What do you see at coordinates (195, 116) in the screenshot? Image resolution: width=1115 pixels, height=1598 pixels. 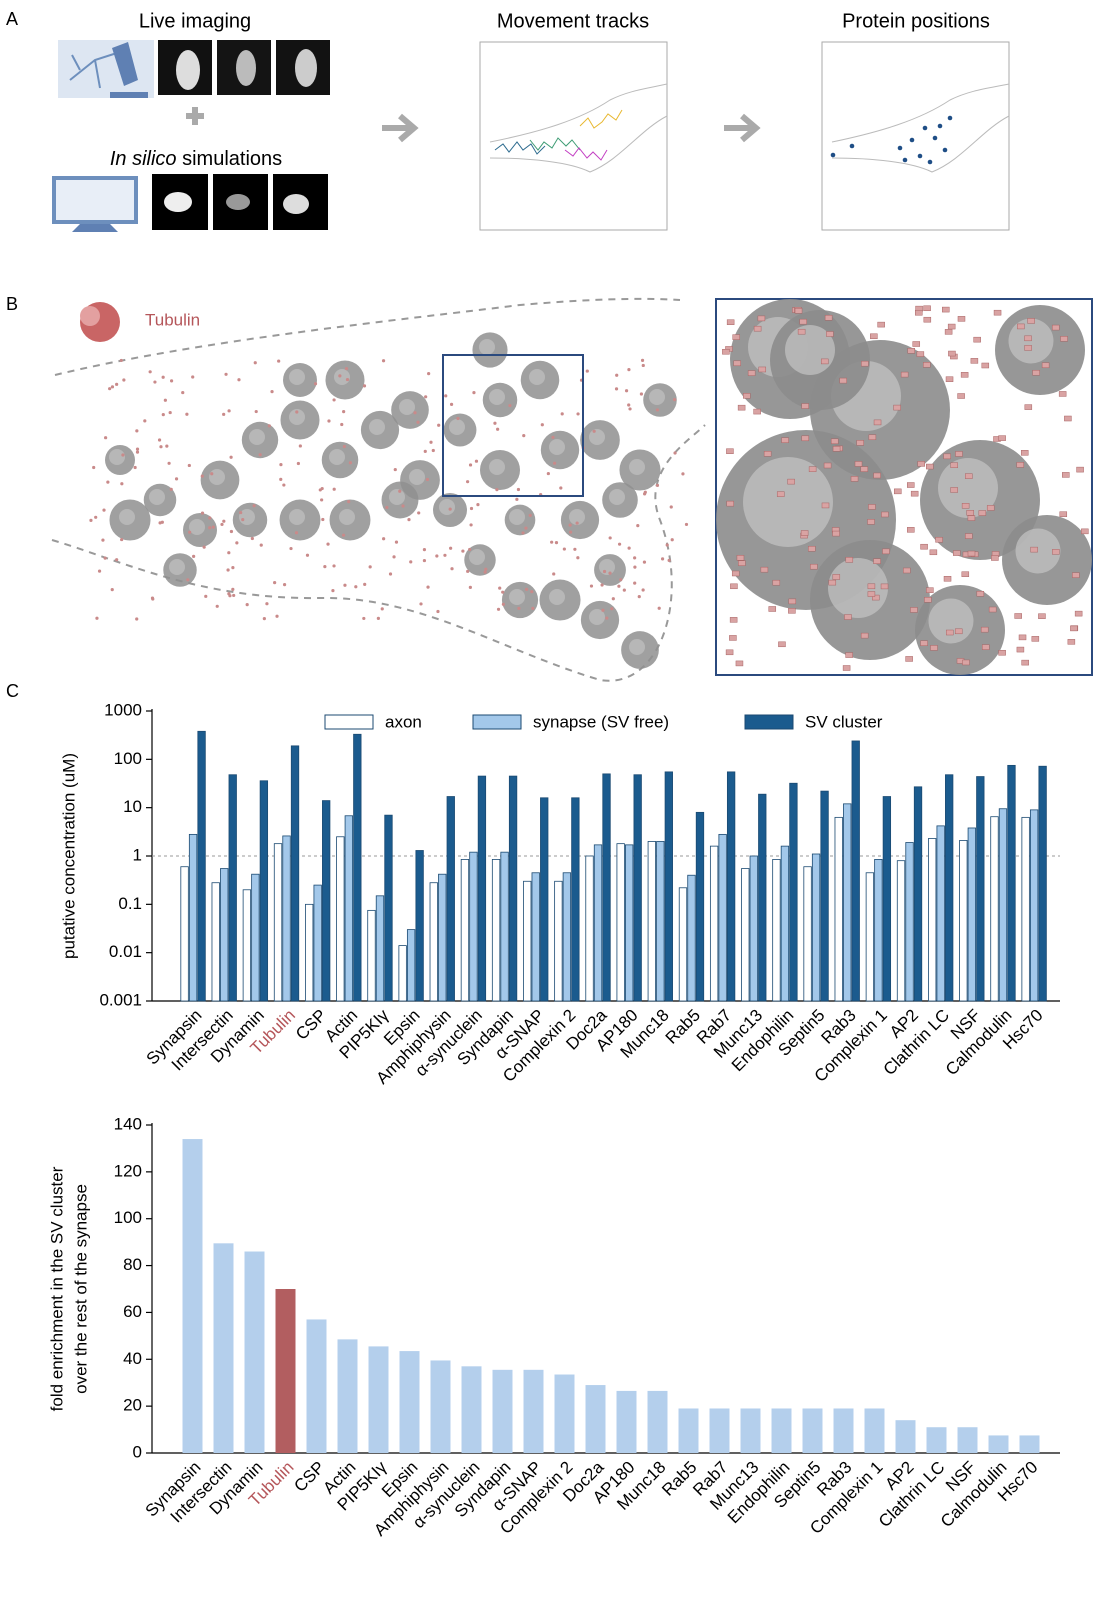 I see `plus-sign` at bounding box center [195, 116].